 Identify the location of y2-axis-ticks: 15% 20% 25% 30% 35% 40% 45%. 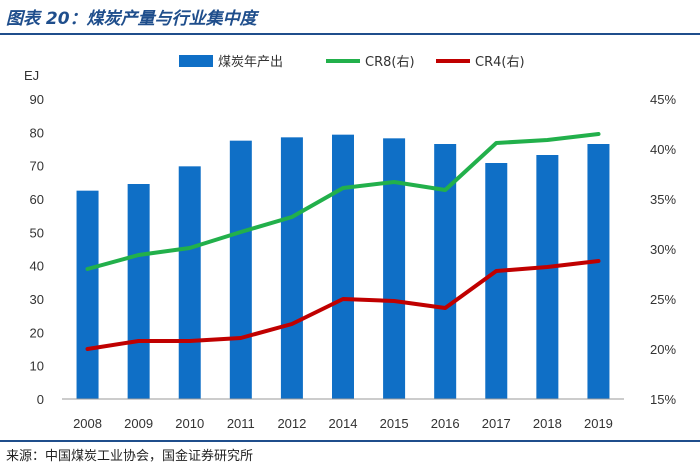
(663, 249).